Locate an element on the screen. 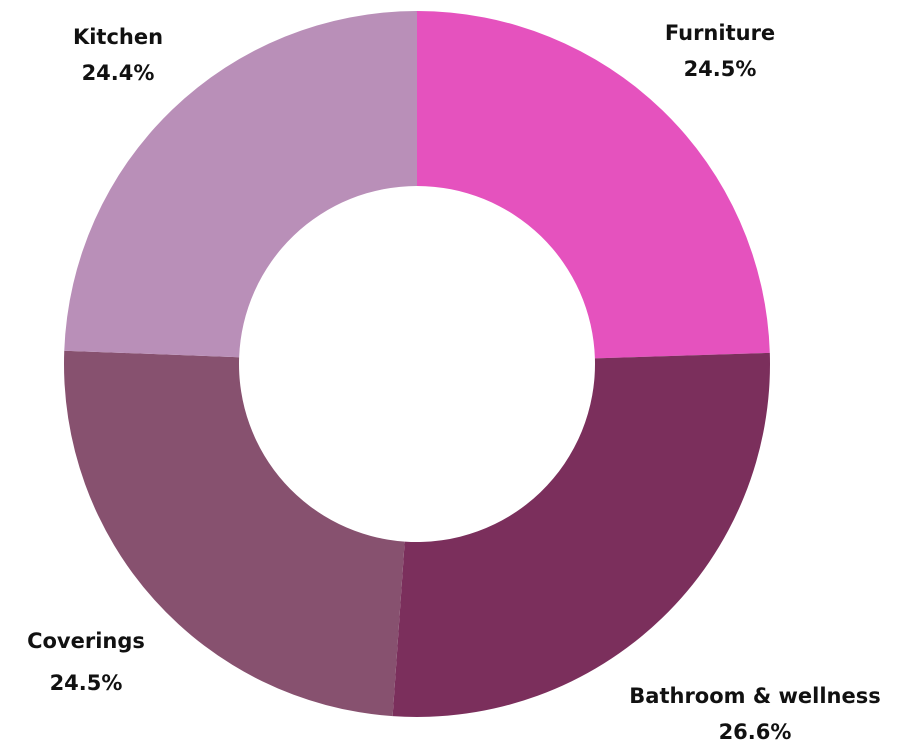 The image size is (915, 745). slice-value-label: 24.4% is located at coordinates (118, 73).